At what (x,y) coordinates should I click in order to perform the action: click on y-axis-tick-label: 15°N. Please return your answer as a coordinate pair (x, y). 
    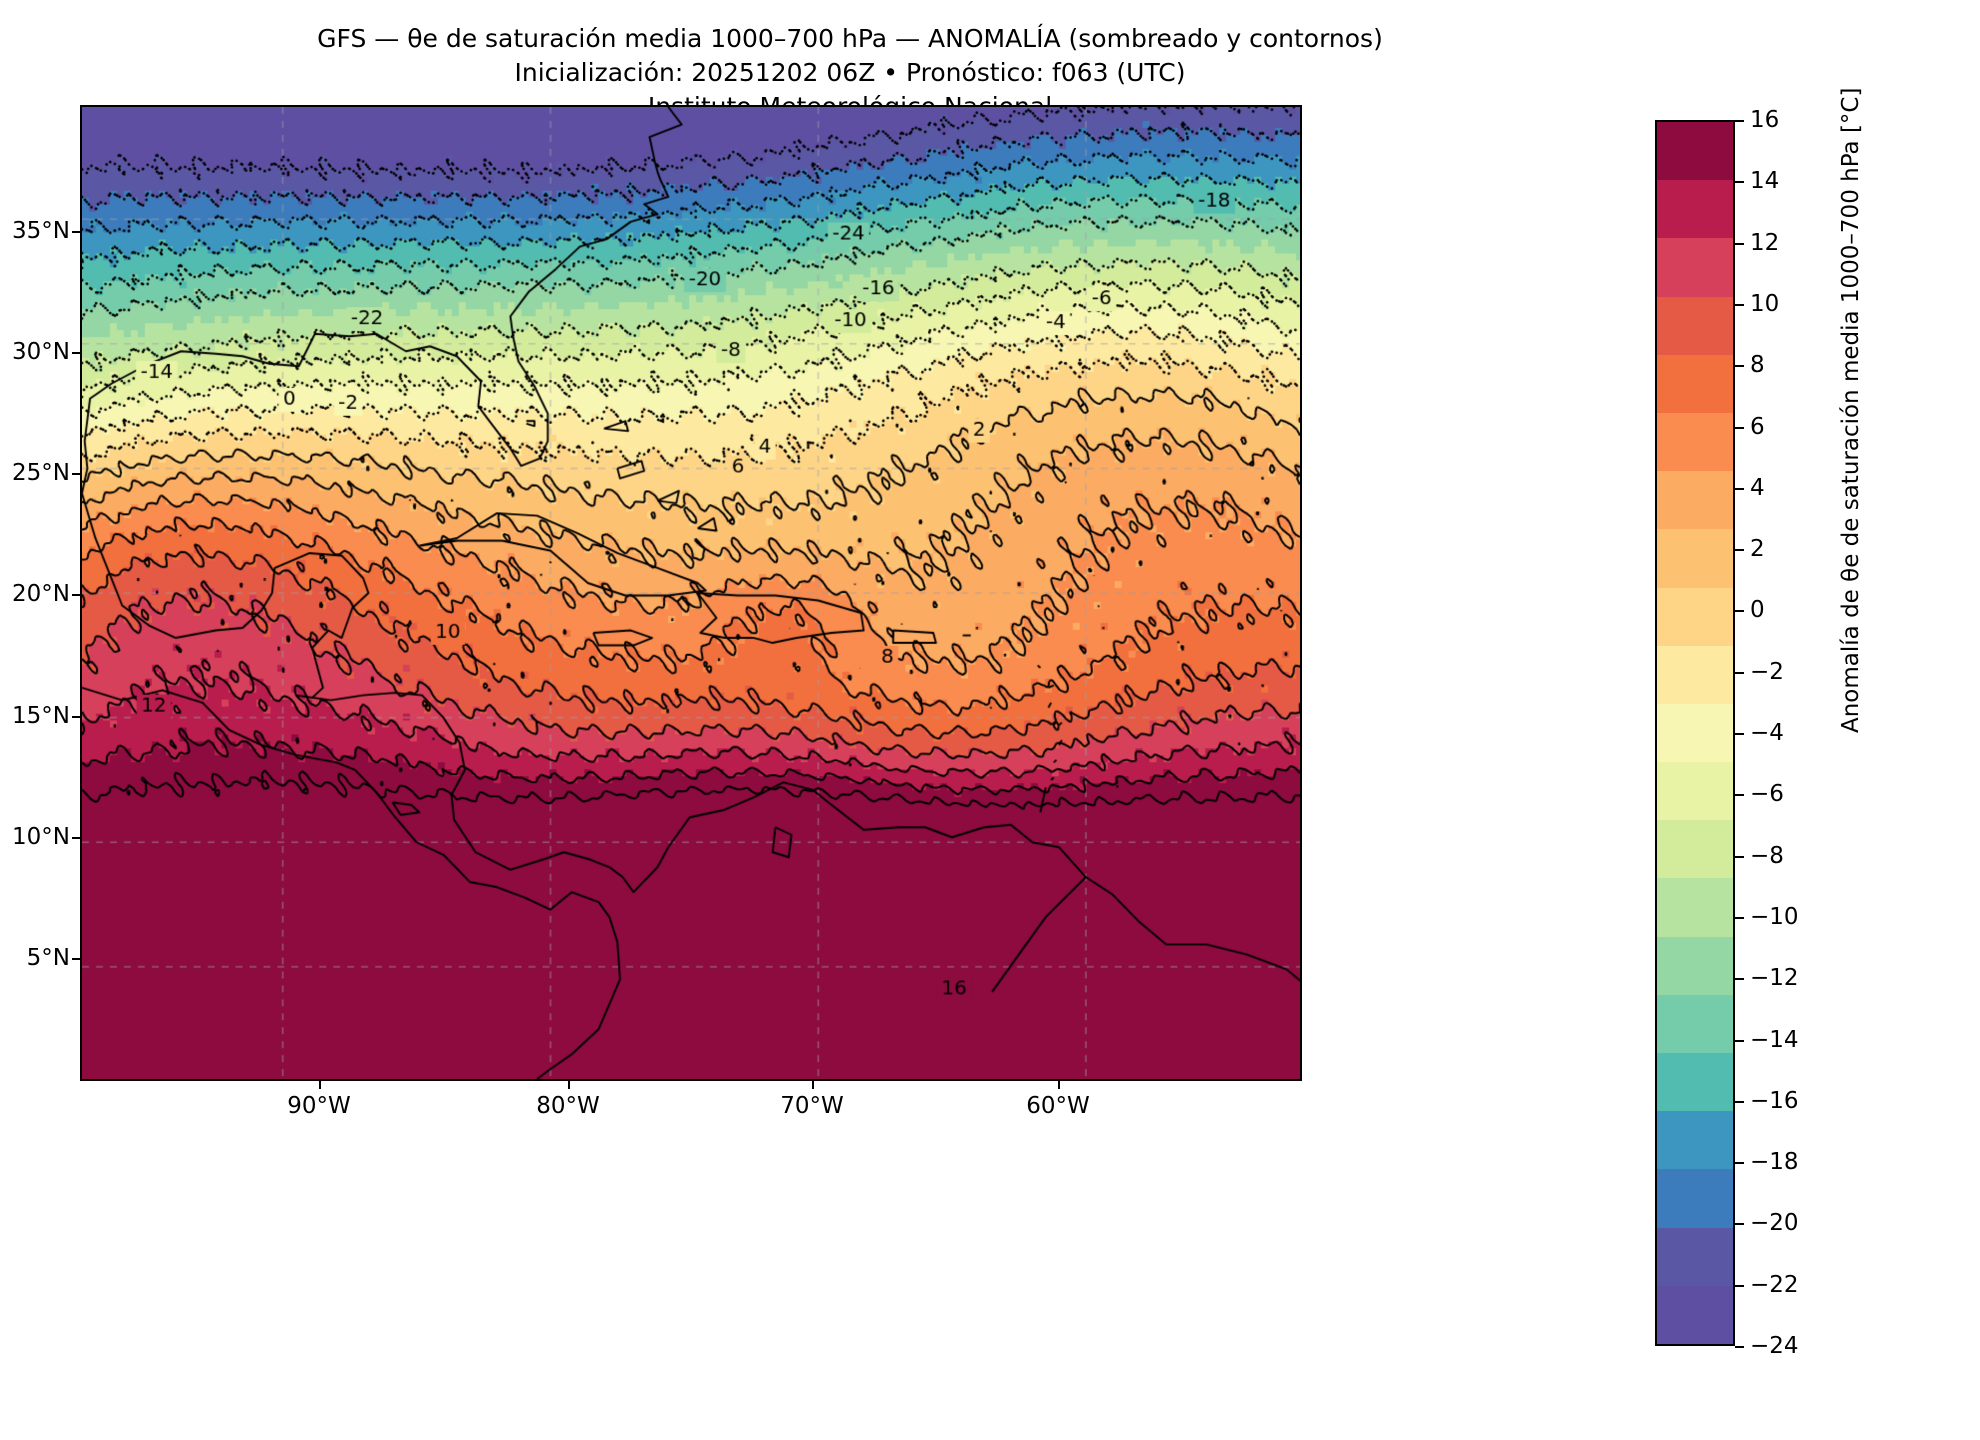
    Looking at the image, I should click on (41, 716).